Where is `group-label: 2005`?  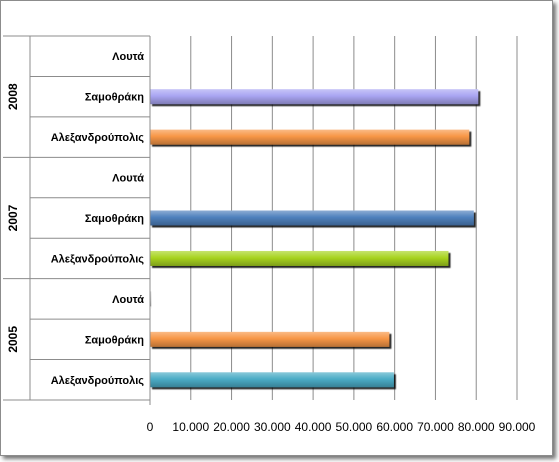
group-label: 2005 is located at coordinates (13, 339).